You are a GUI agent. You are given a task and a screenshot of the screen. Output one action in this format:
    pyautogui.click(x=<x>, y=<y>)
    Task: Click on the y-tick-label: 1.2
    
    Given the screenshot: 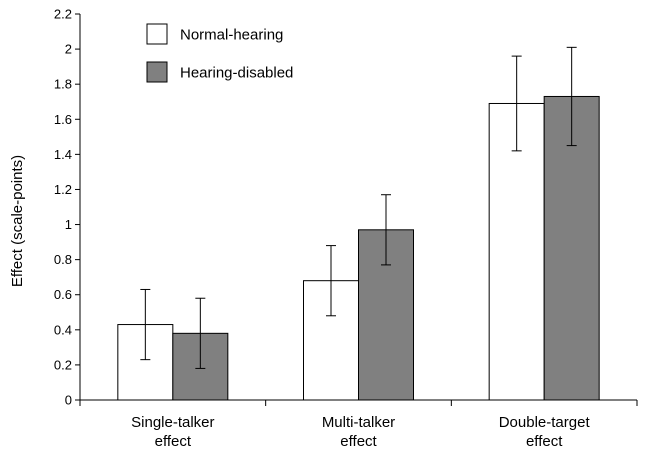 What is the action you would take?
    pyautogui.click(x=63, y=189)
    